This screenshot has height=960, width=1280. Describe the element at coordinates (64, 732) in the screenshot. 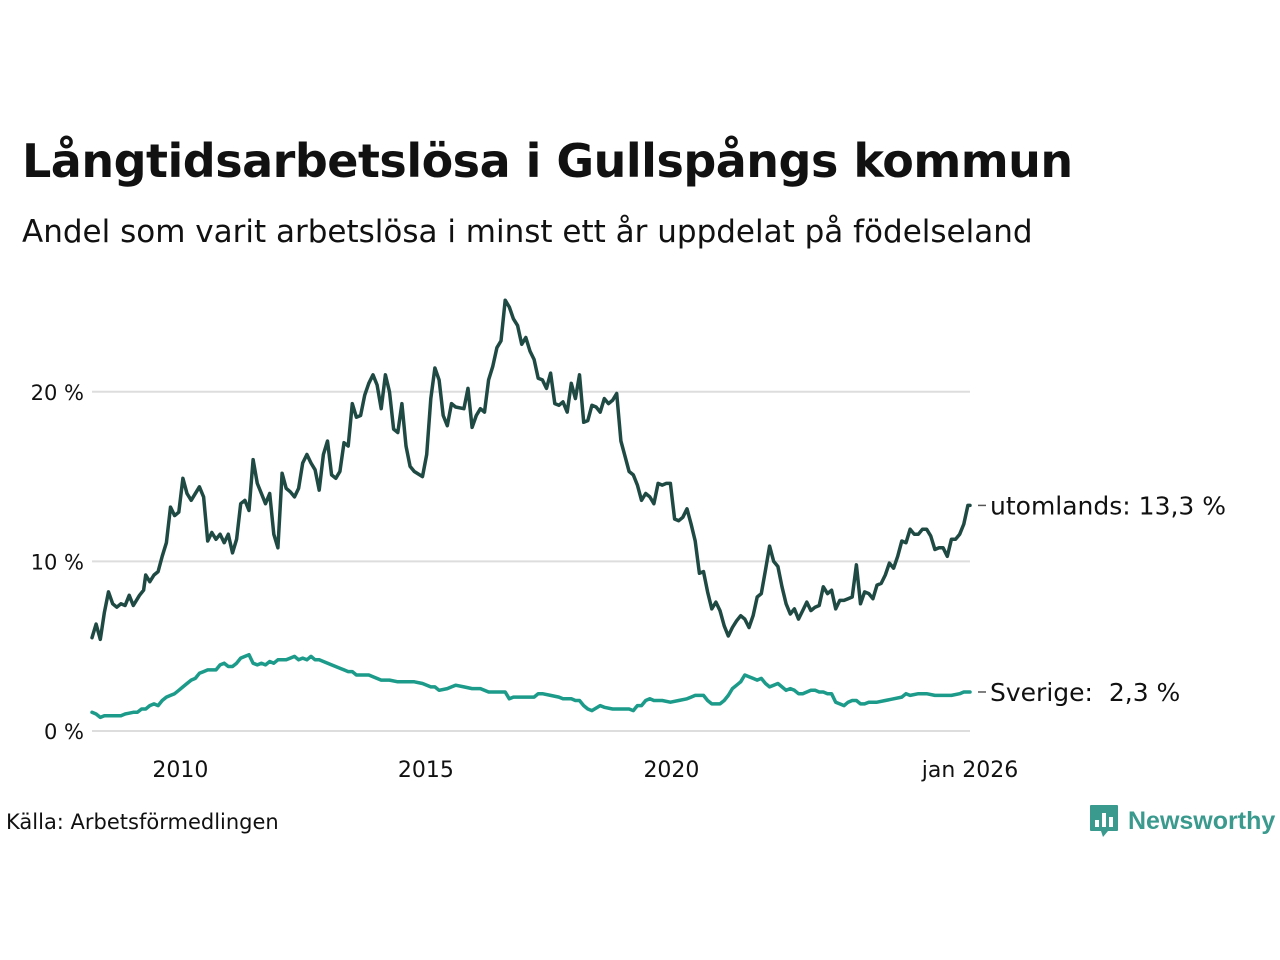

I see `y-tick-label: 0 %` at that location.